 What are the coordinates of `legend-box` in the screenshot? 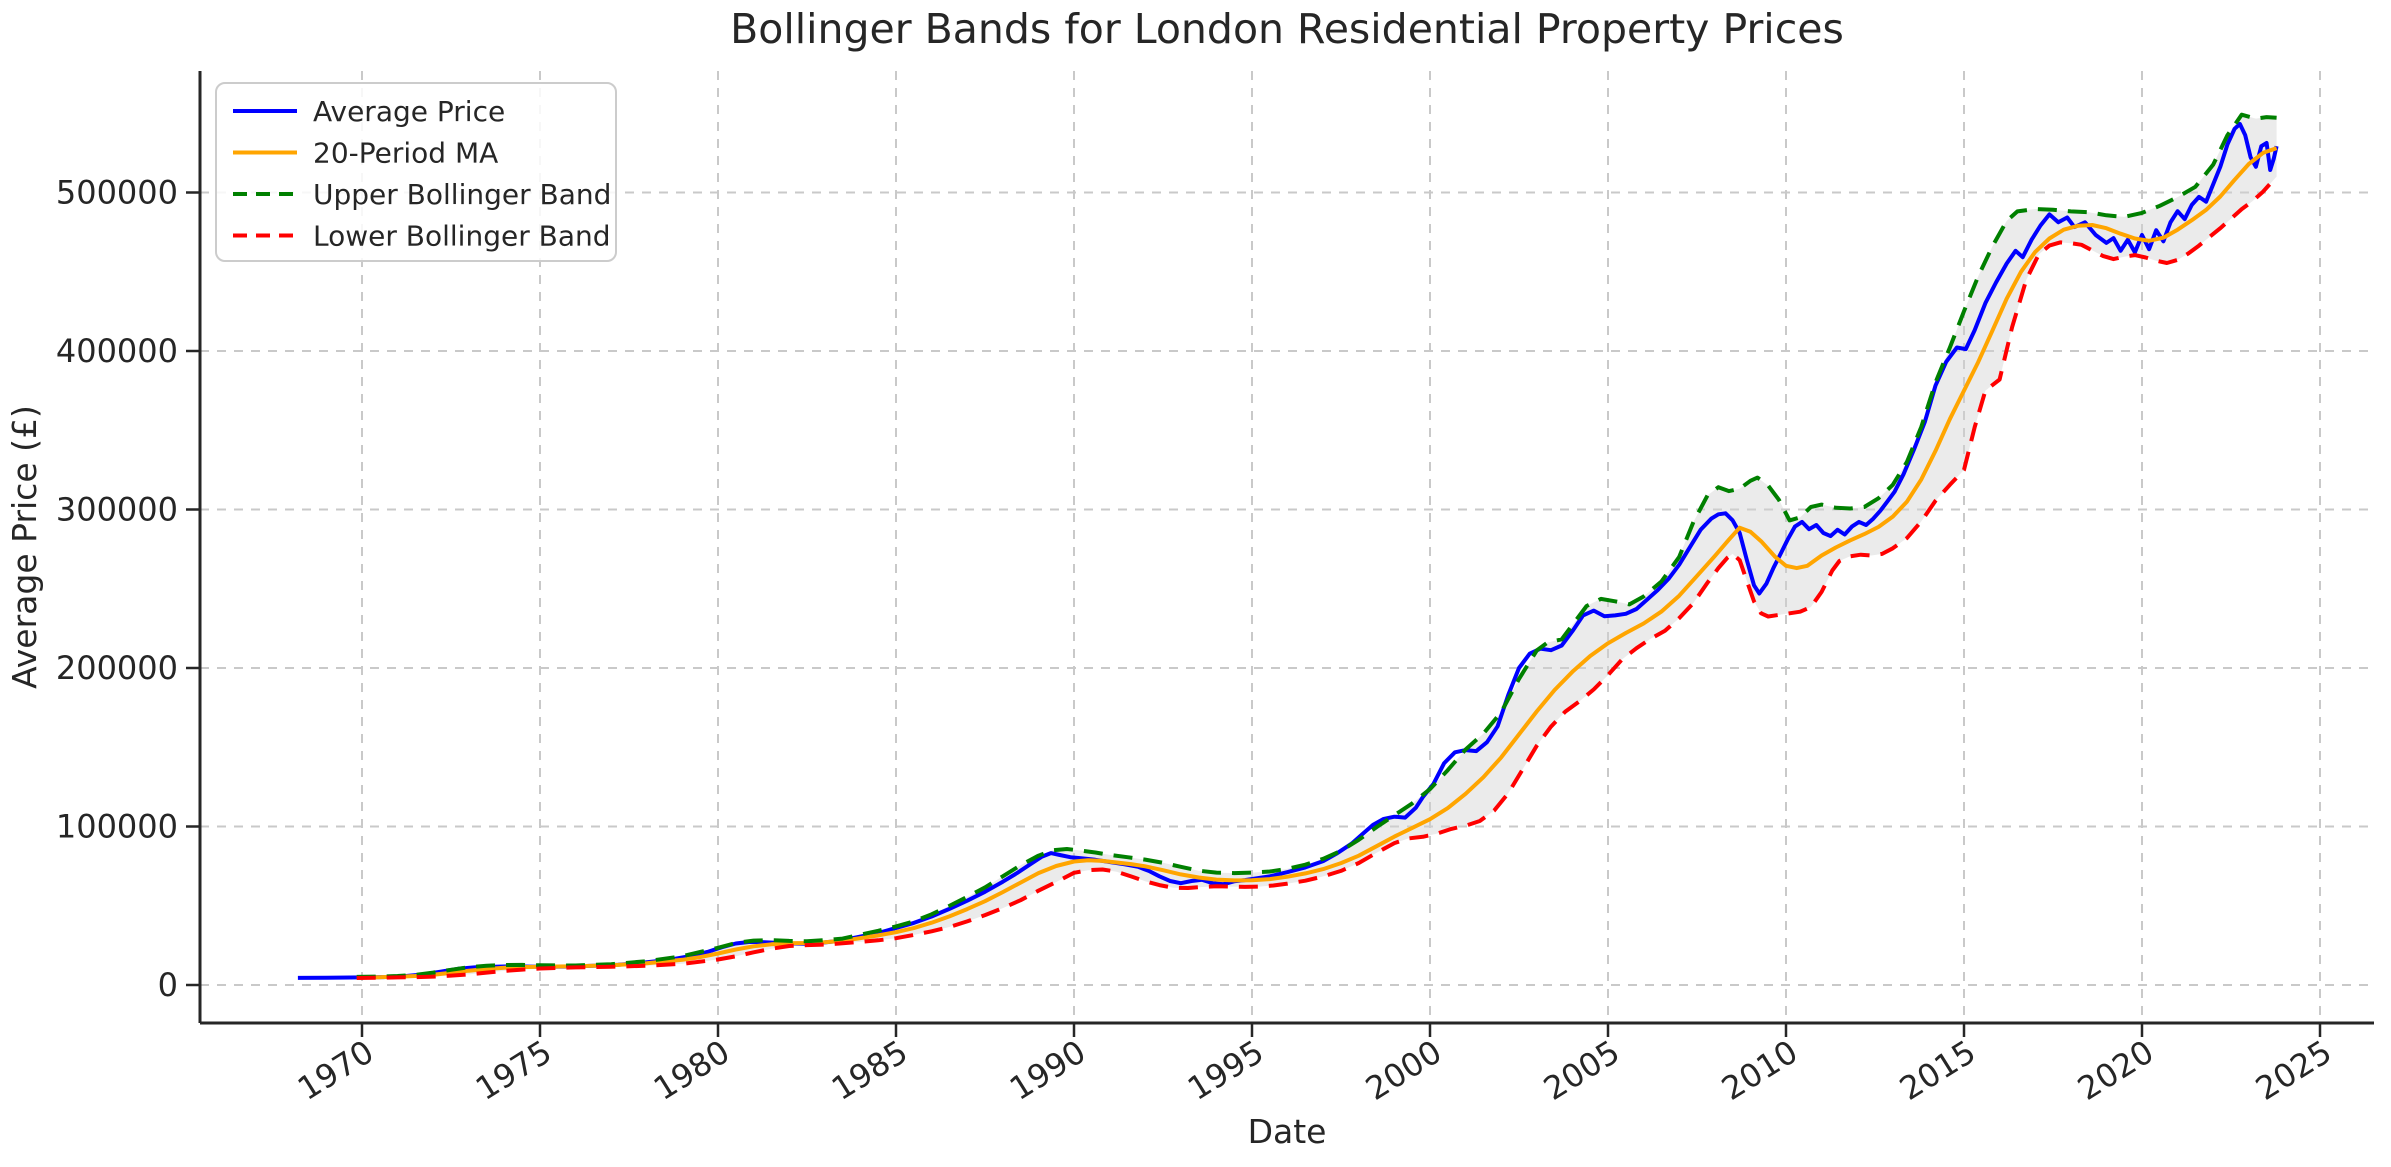 It's located at (416, 172).